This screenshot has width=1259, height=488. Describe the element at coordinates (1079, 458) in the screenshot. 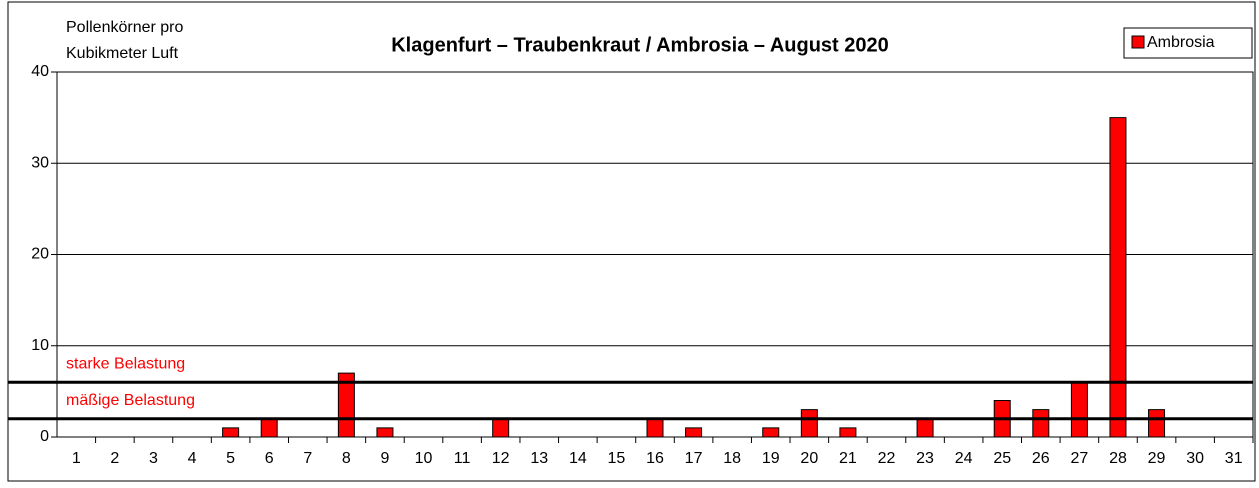

I see `x-tick-label: 27` at that location.